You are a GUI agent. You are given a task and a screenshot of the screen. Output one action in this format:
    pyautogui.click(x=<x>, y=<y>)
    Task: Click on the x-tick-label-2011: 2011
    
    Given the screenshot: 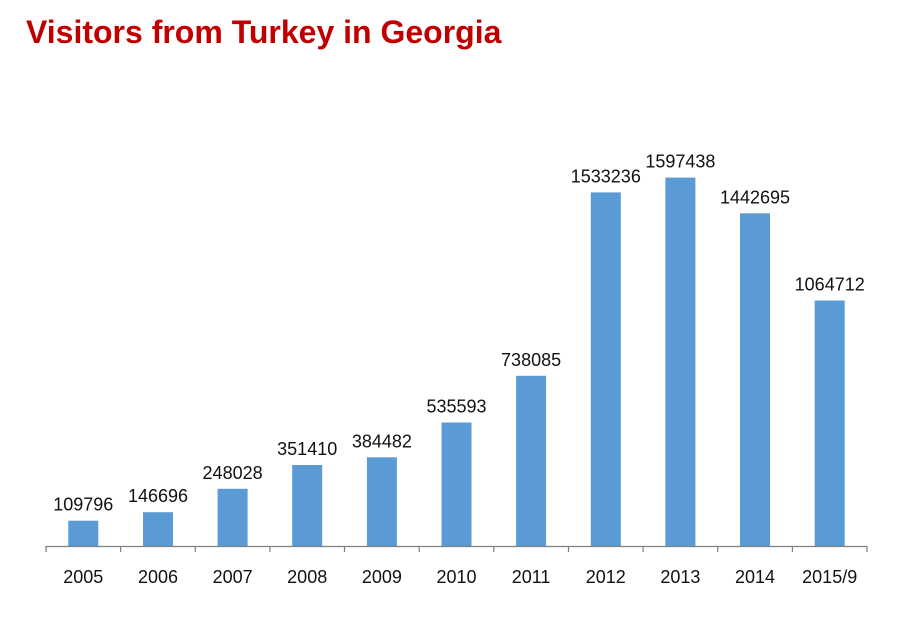 What is the action you would take?
    pyautogui.click(x=531, y=577)
    